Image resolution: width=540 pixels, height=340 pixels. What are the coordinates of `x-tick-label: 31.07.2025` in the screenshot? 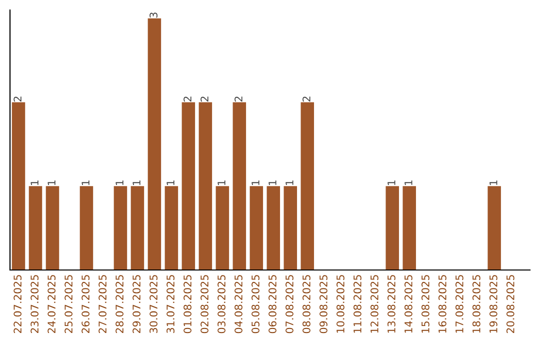 It's located at (170, 304).